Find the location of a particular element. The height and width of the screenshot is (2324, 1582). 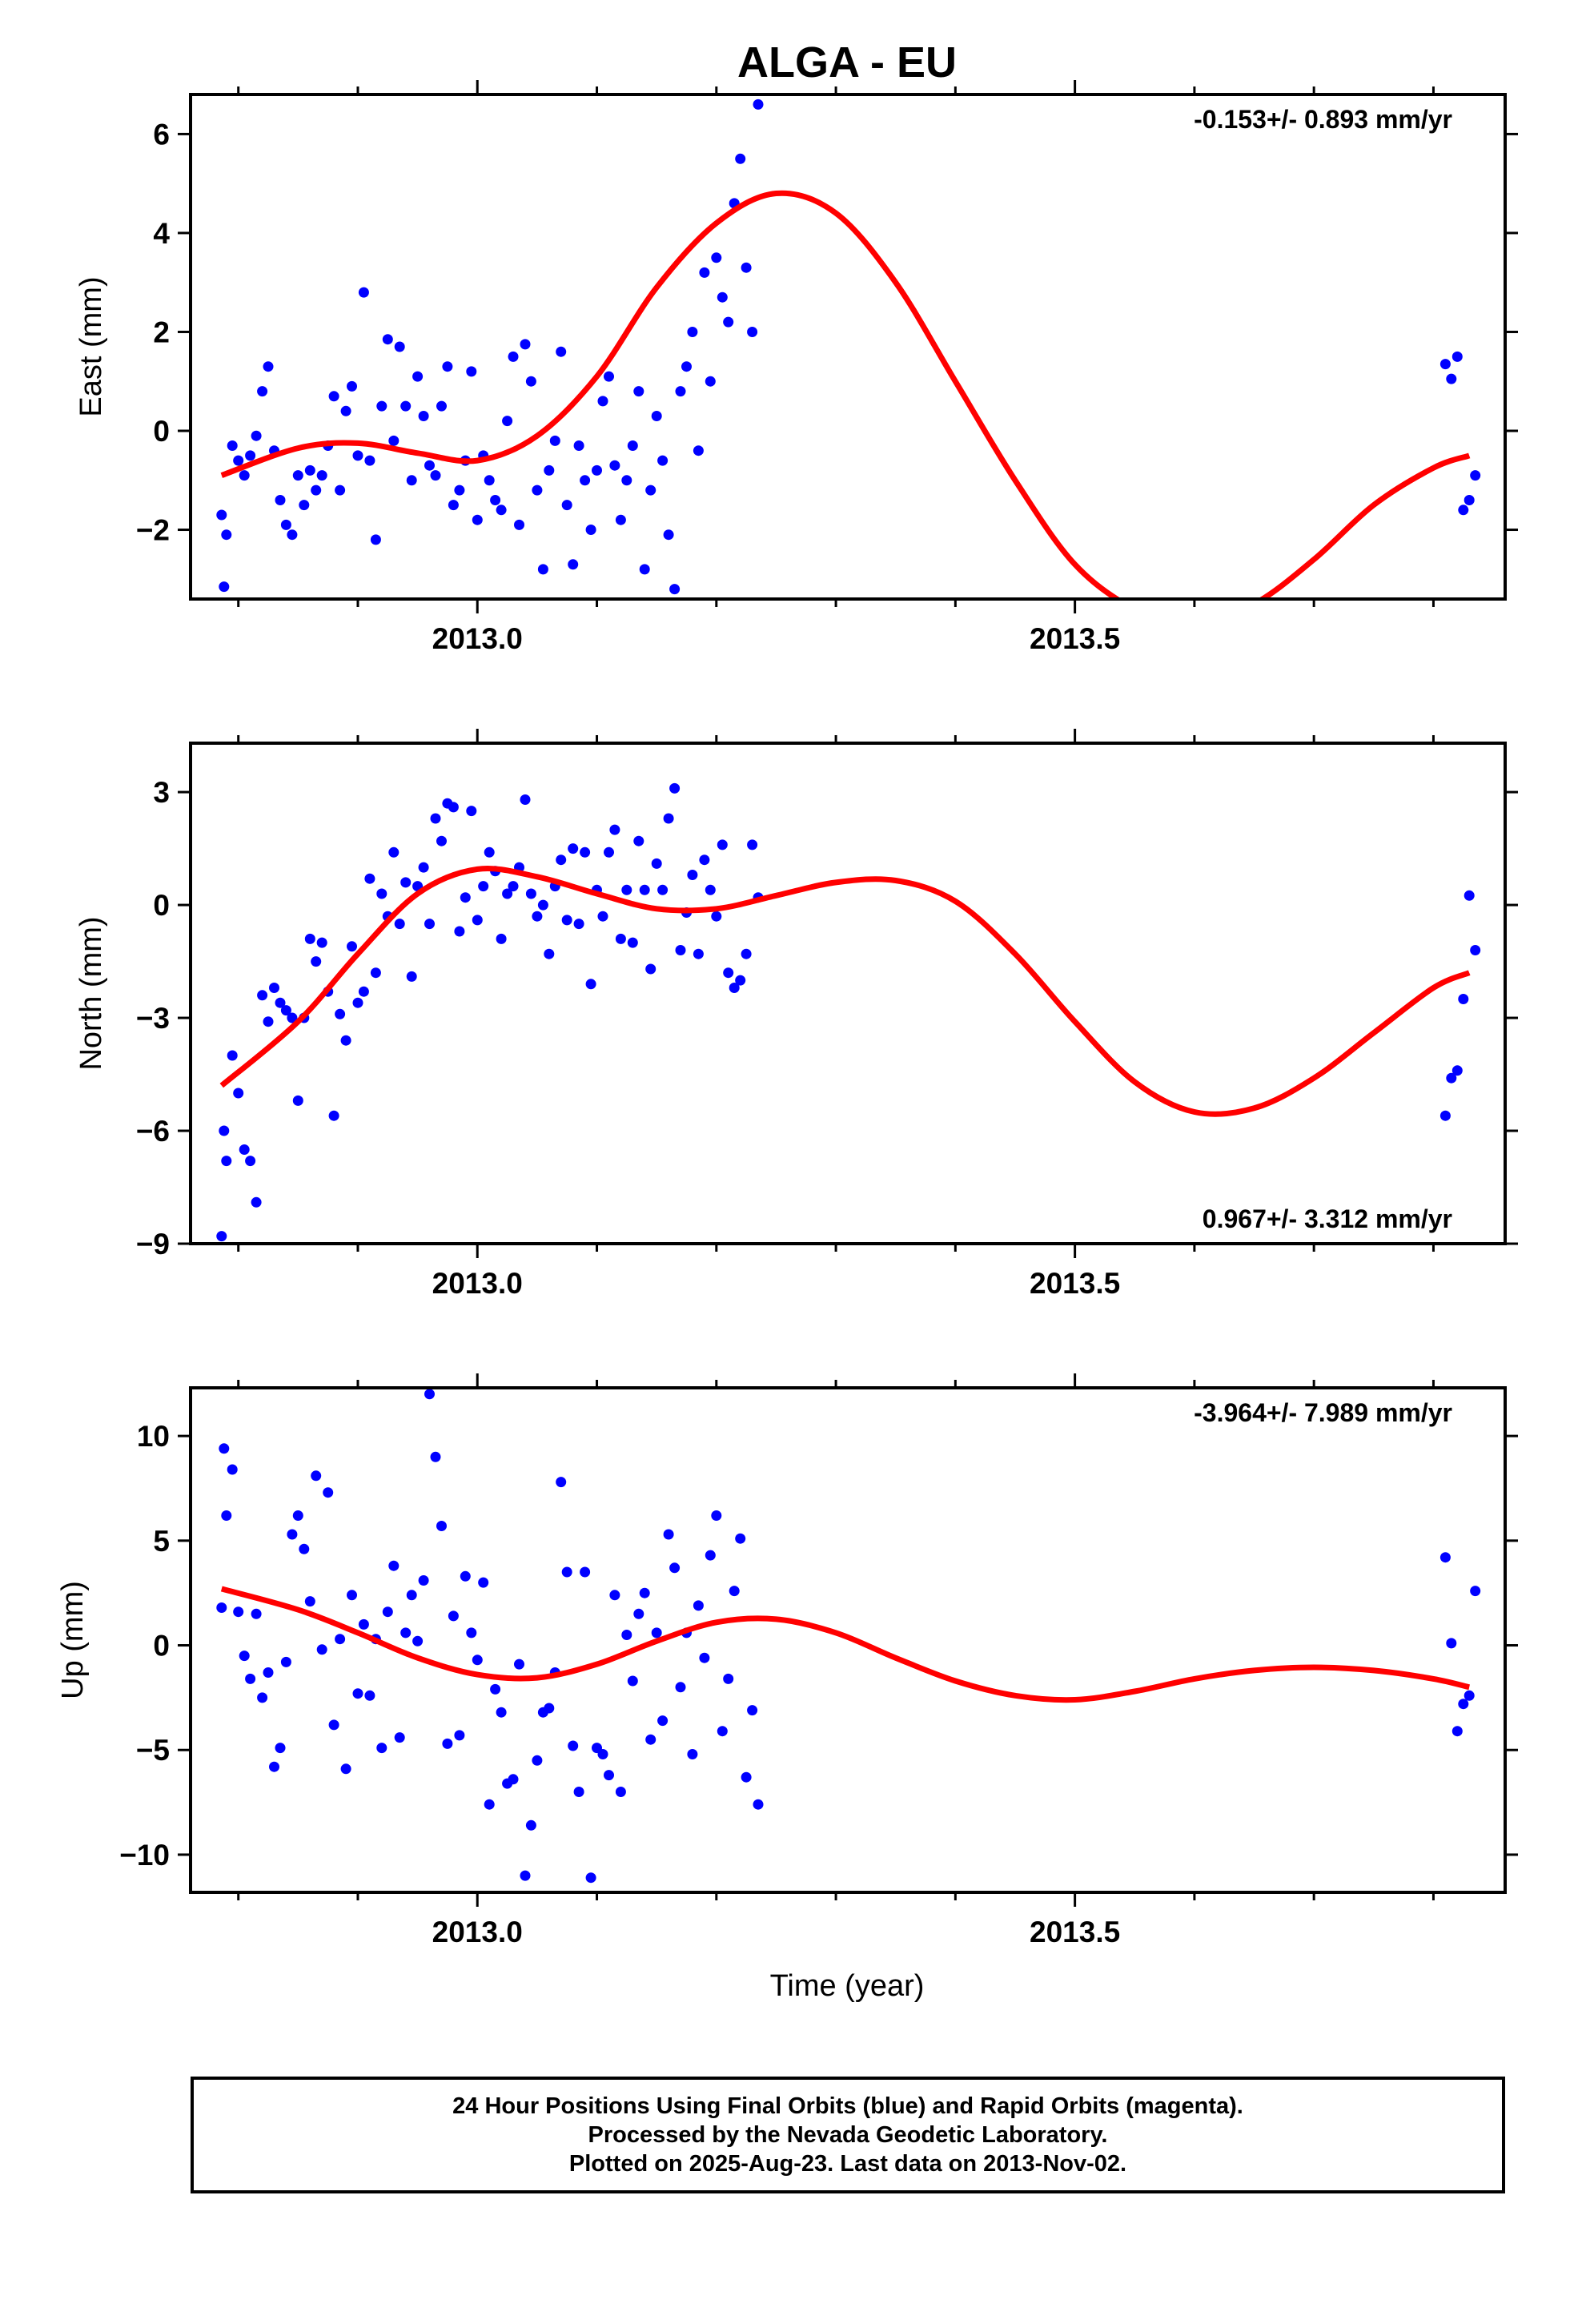

north-y-tick-label: −6 is located at coordinates (153, 1131).